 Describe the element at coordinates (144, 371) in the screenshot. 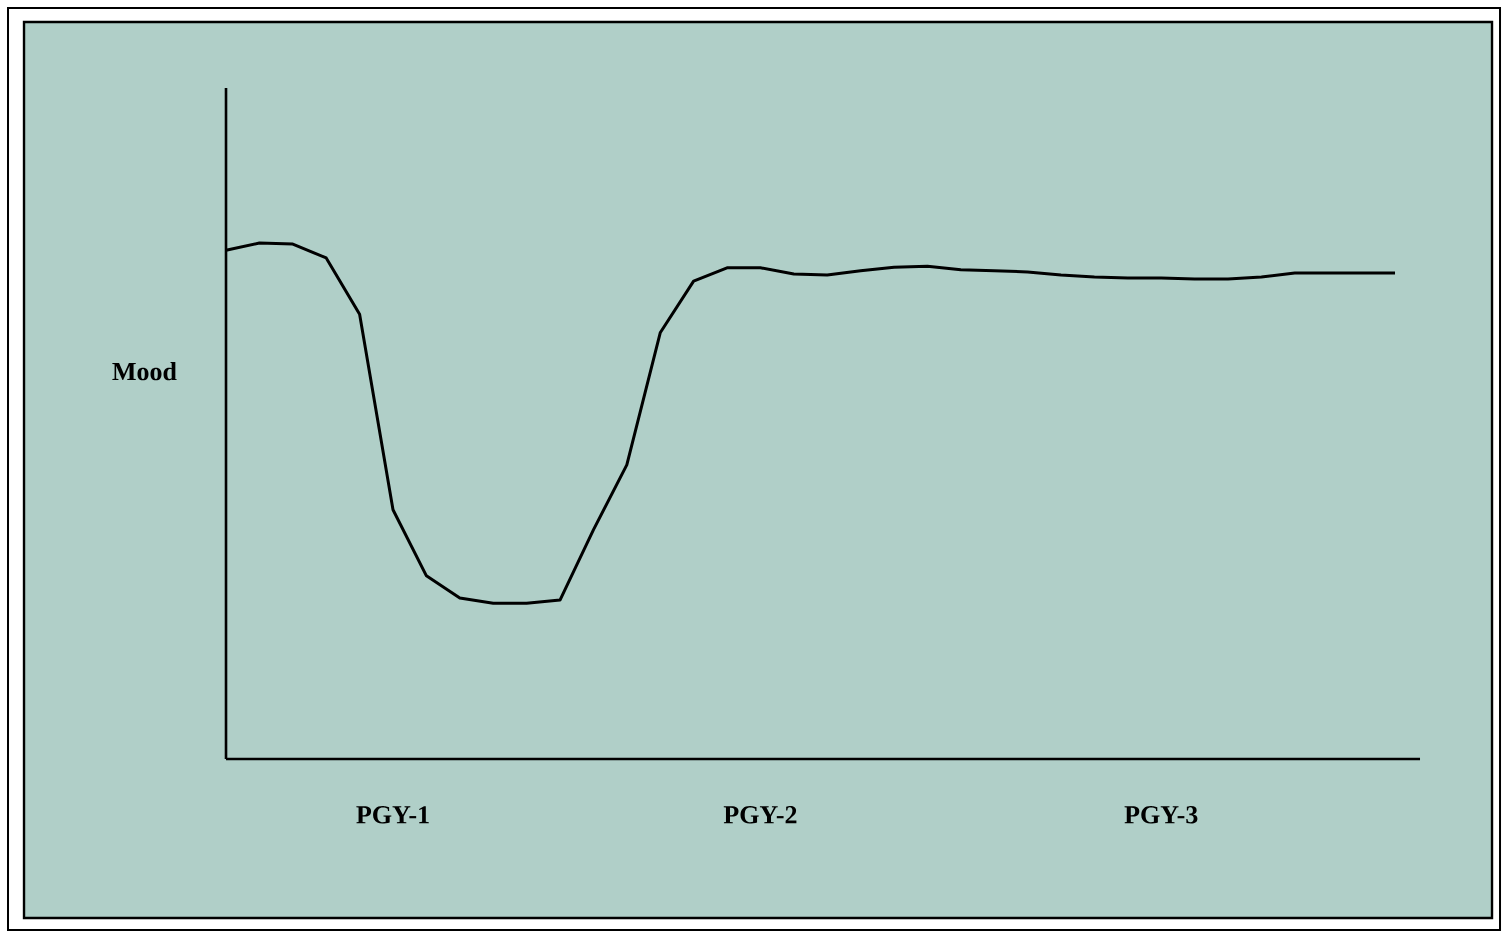

I see `y-axis-title: Mood` at that location.